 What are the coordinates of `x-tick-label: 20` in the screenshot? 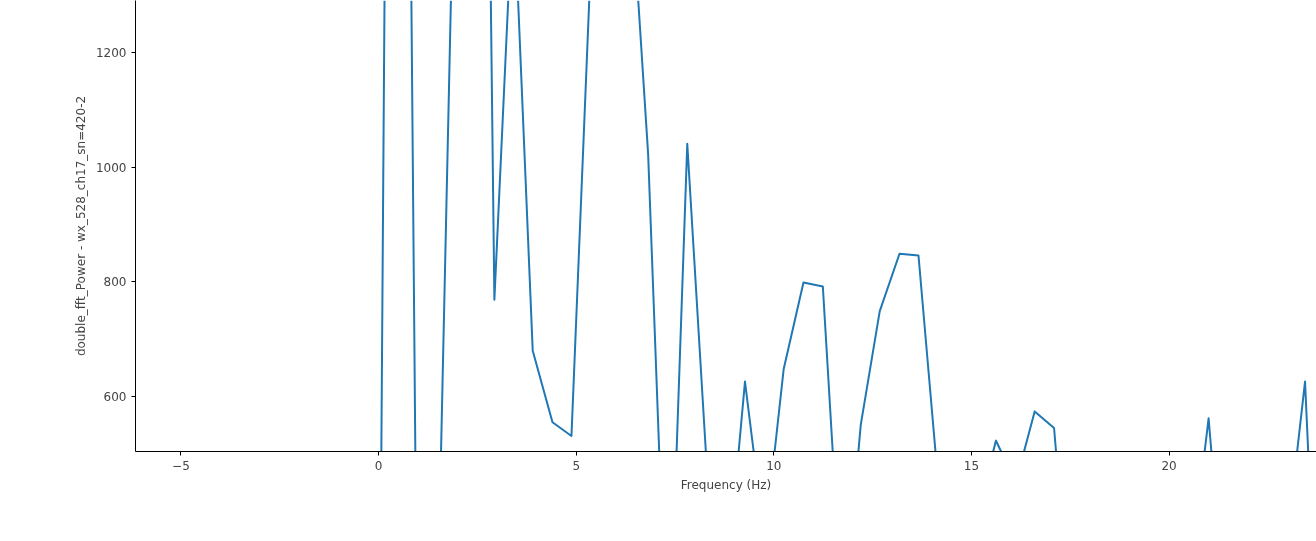 It's located at (1169, 465).